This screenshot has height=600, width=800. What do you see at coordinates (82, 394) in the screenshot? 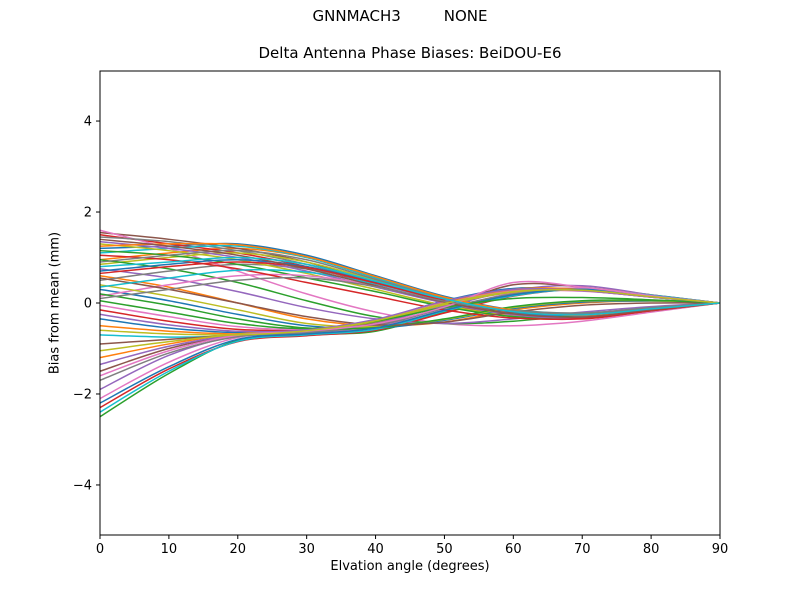
I see `y-tick-label: −2` at bounding box center [82, 394].